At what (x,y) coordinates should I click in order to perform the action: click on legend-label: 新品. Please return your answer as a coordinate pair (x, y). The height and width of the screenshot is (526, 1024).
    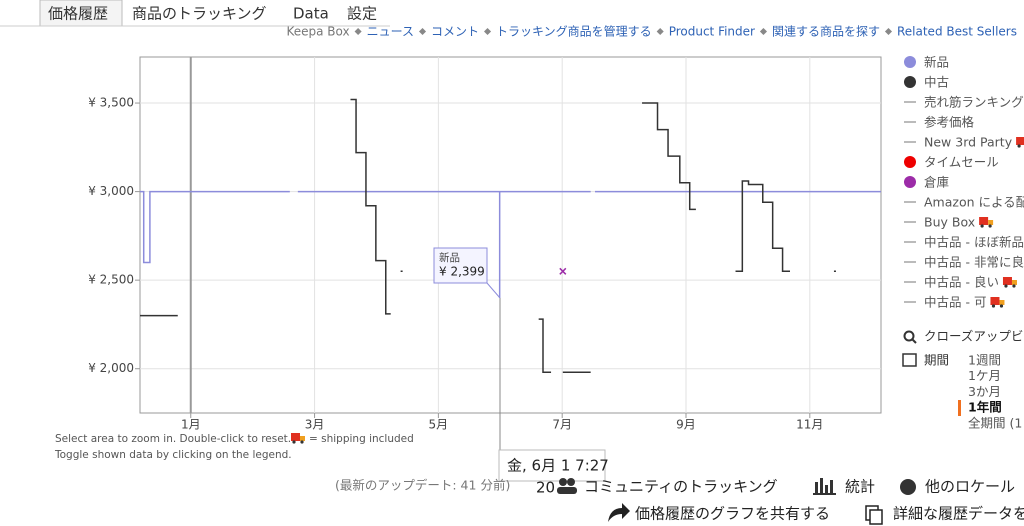
    Looking at the image, I should click on (936, 62).